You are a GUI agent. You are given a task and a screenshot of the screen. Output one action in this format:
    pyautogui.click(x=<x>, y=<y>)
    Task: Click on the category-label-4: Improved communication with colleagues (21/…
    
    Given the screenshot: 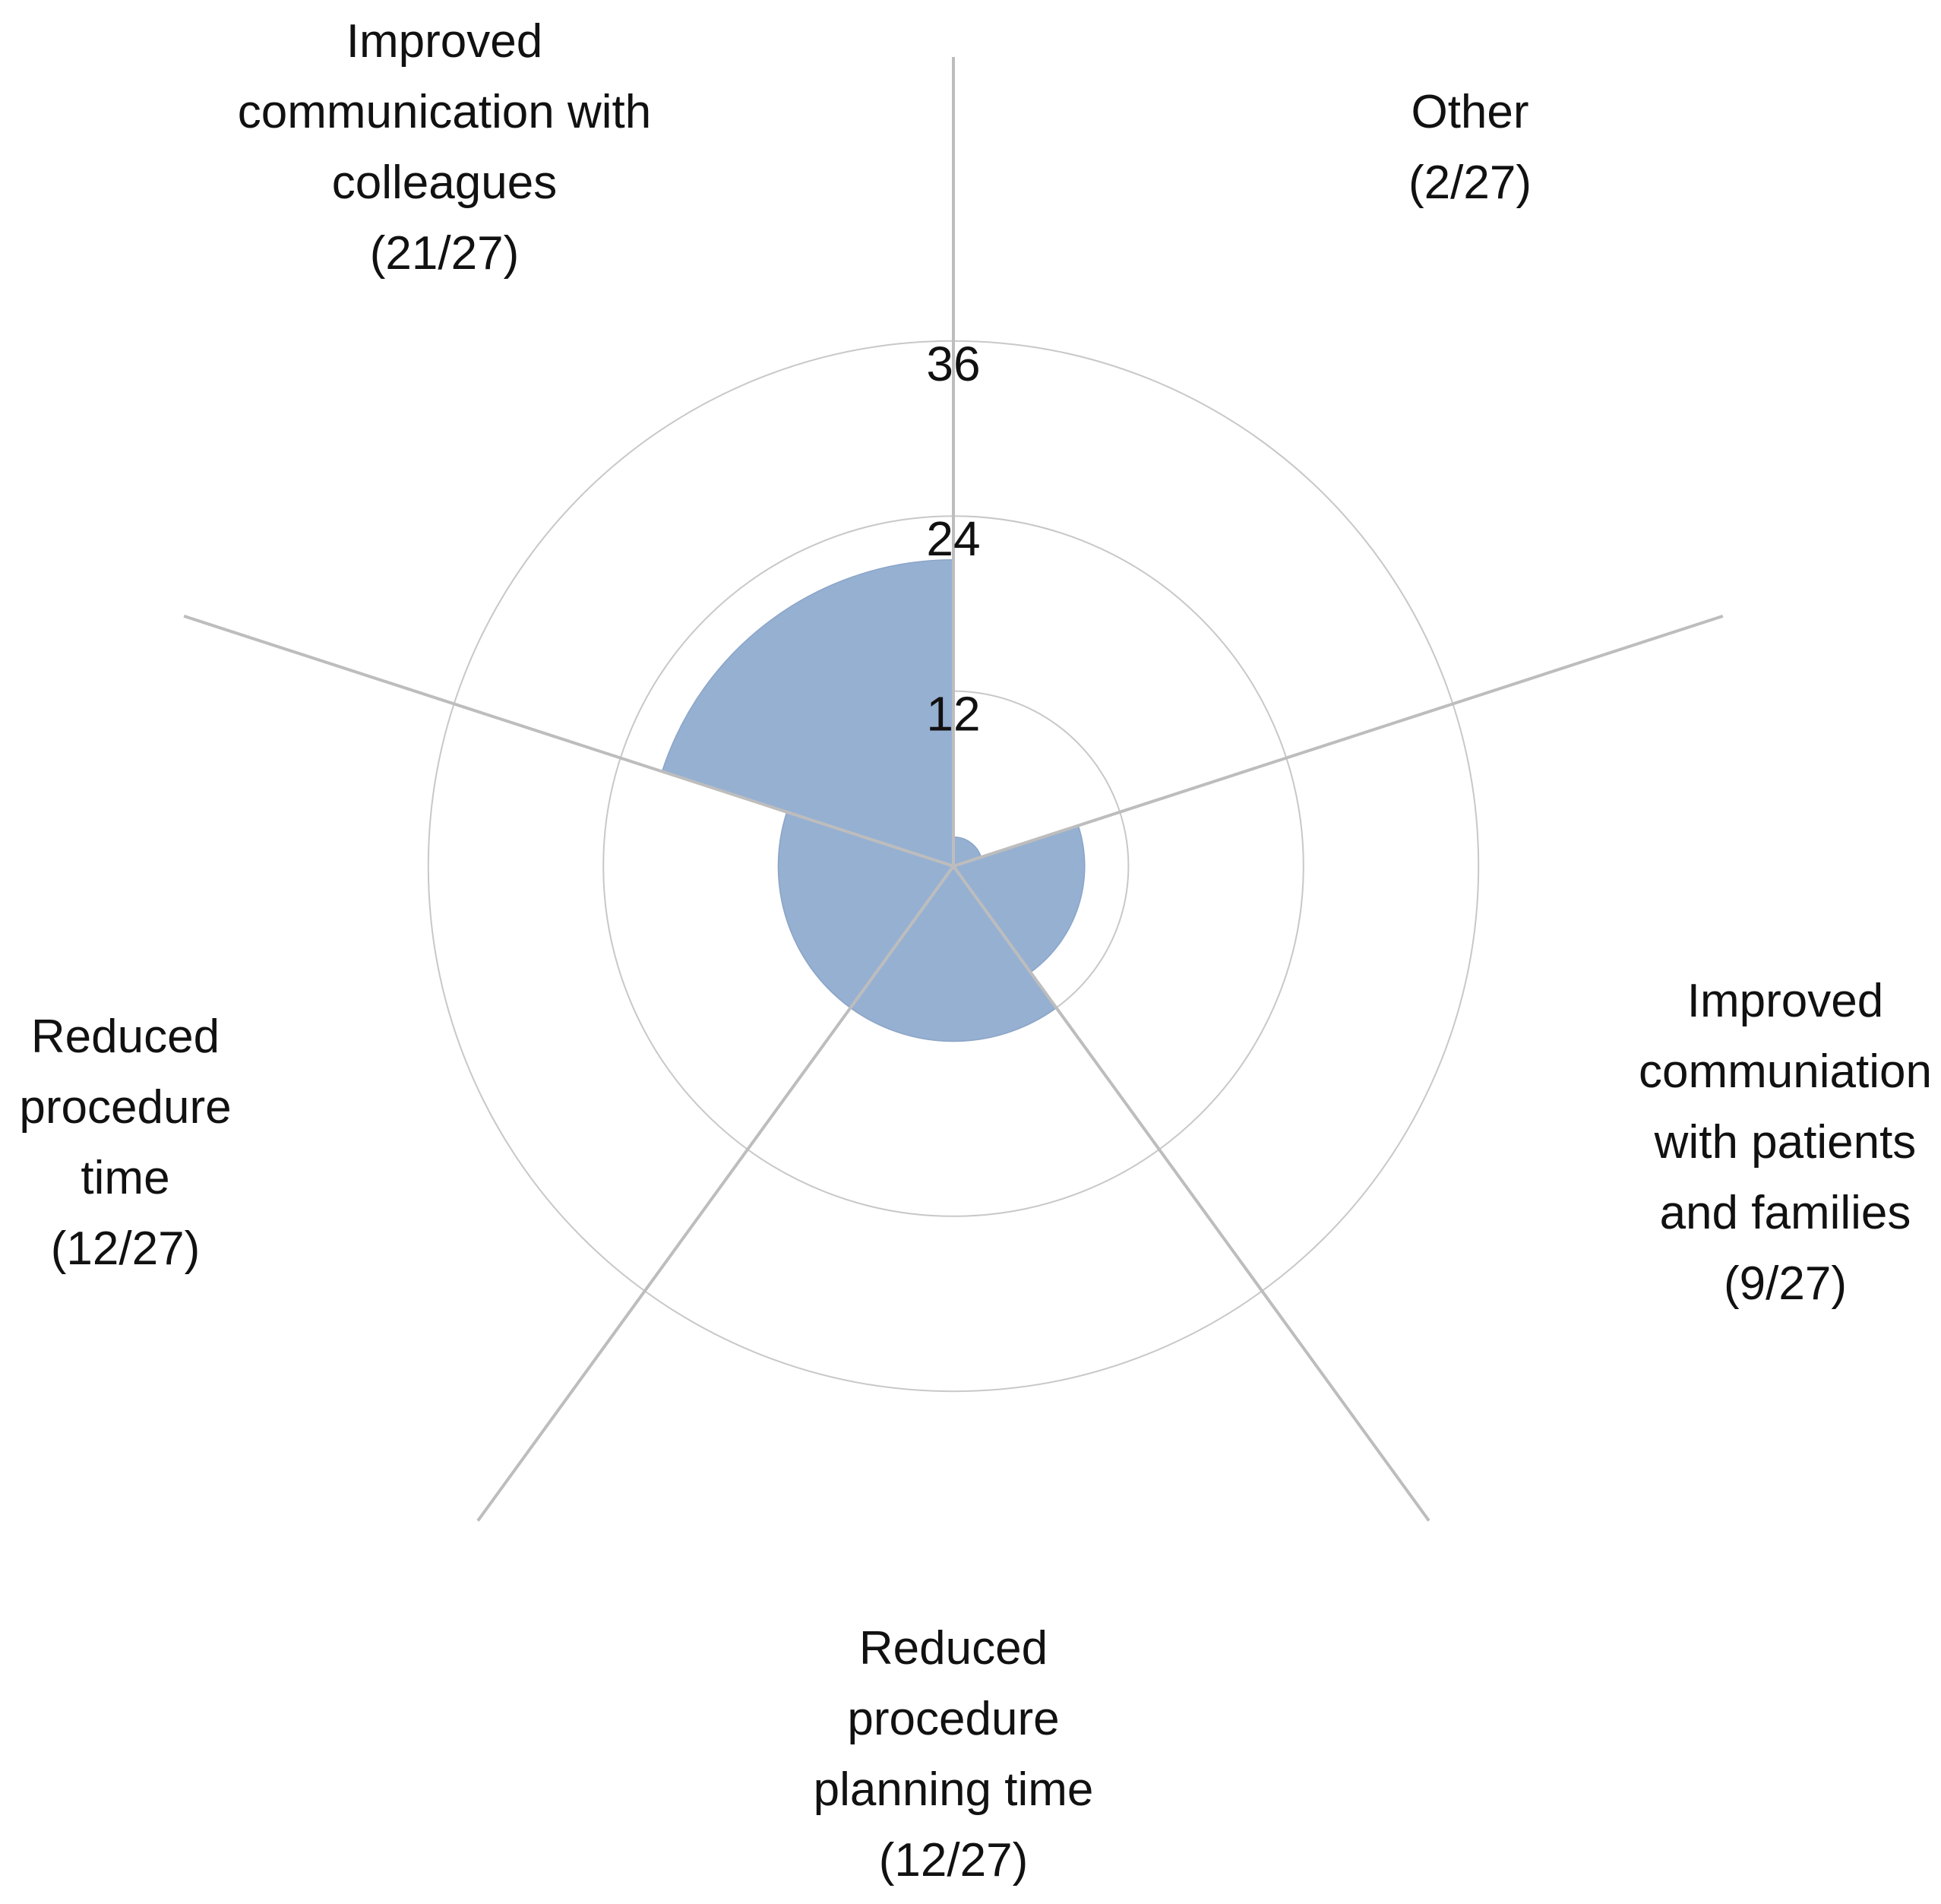 What is the action you would take?
    pyautogui.click(x=444, y=147)
    